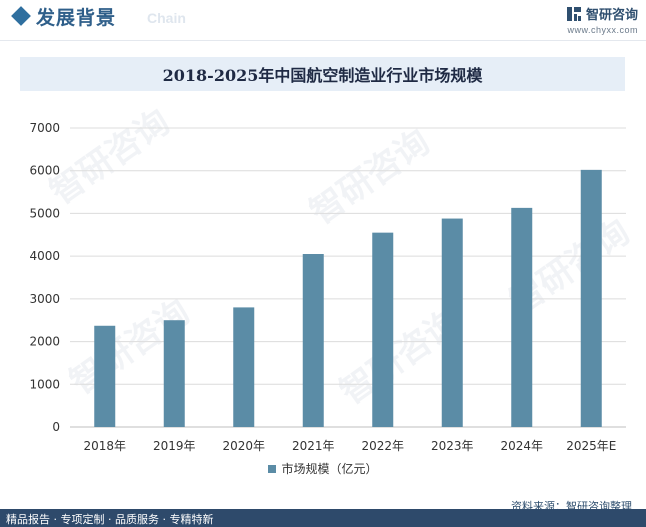 The width and height of the screenshot is (646, 527). I want to click on brand-name: 智研咨询, so click(611, 15).